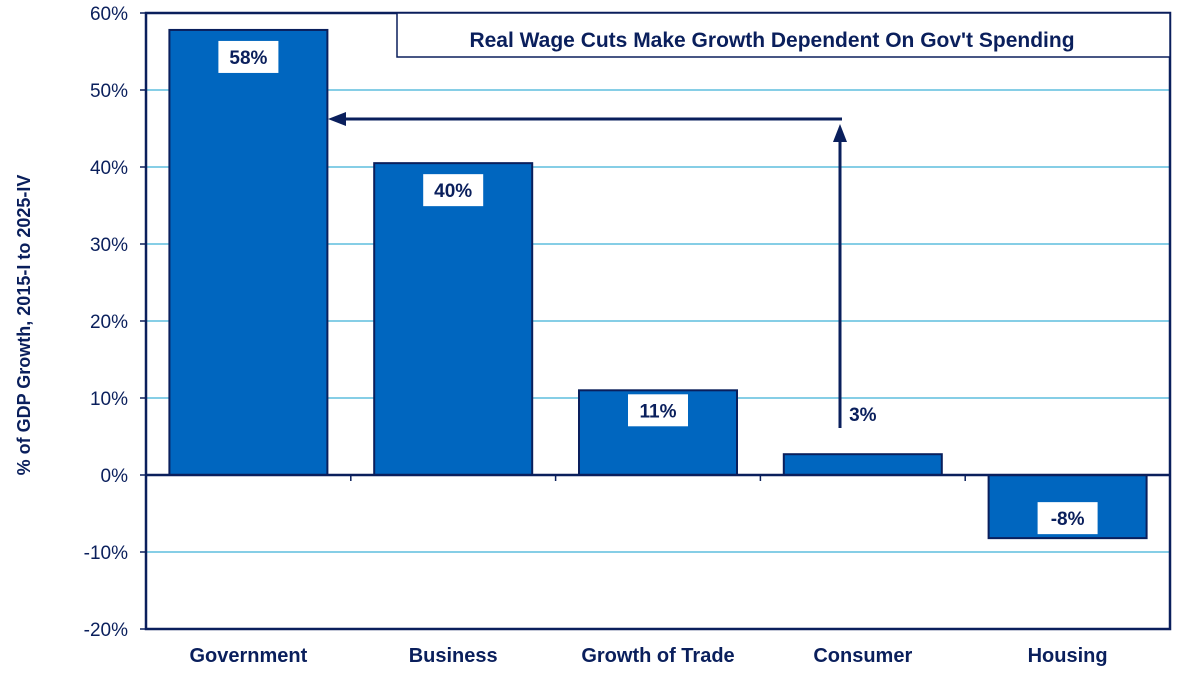 Image resolution: width=1200 pixels, height=680 pixels. Describe the element at coordinates (109, 245) in the screenshot. I see `y-tick-label: 30%` at that location.